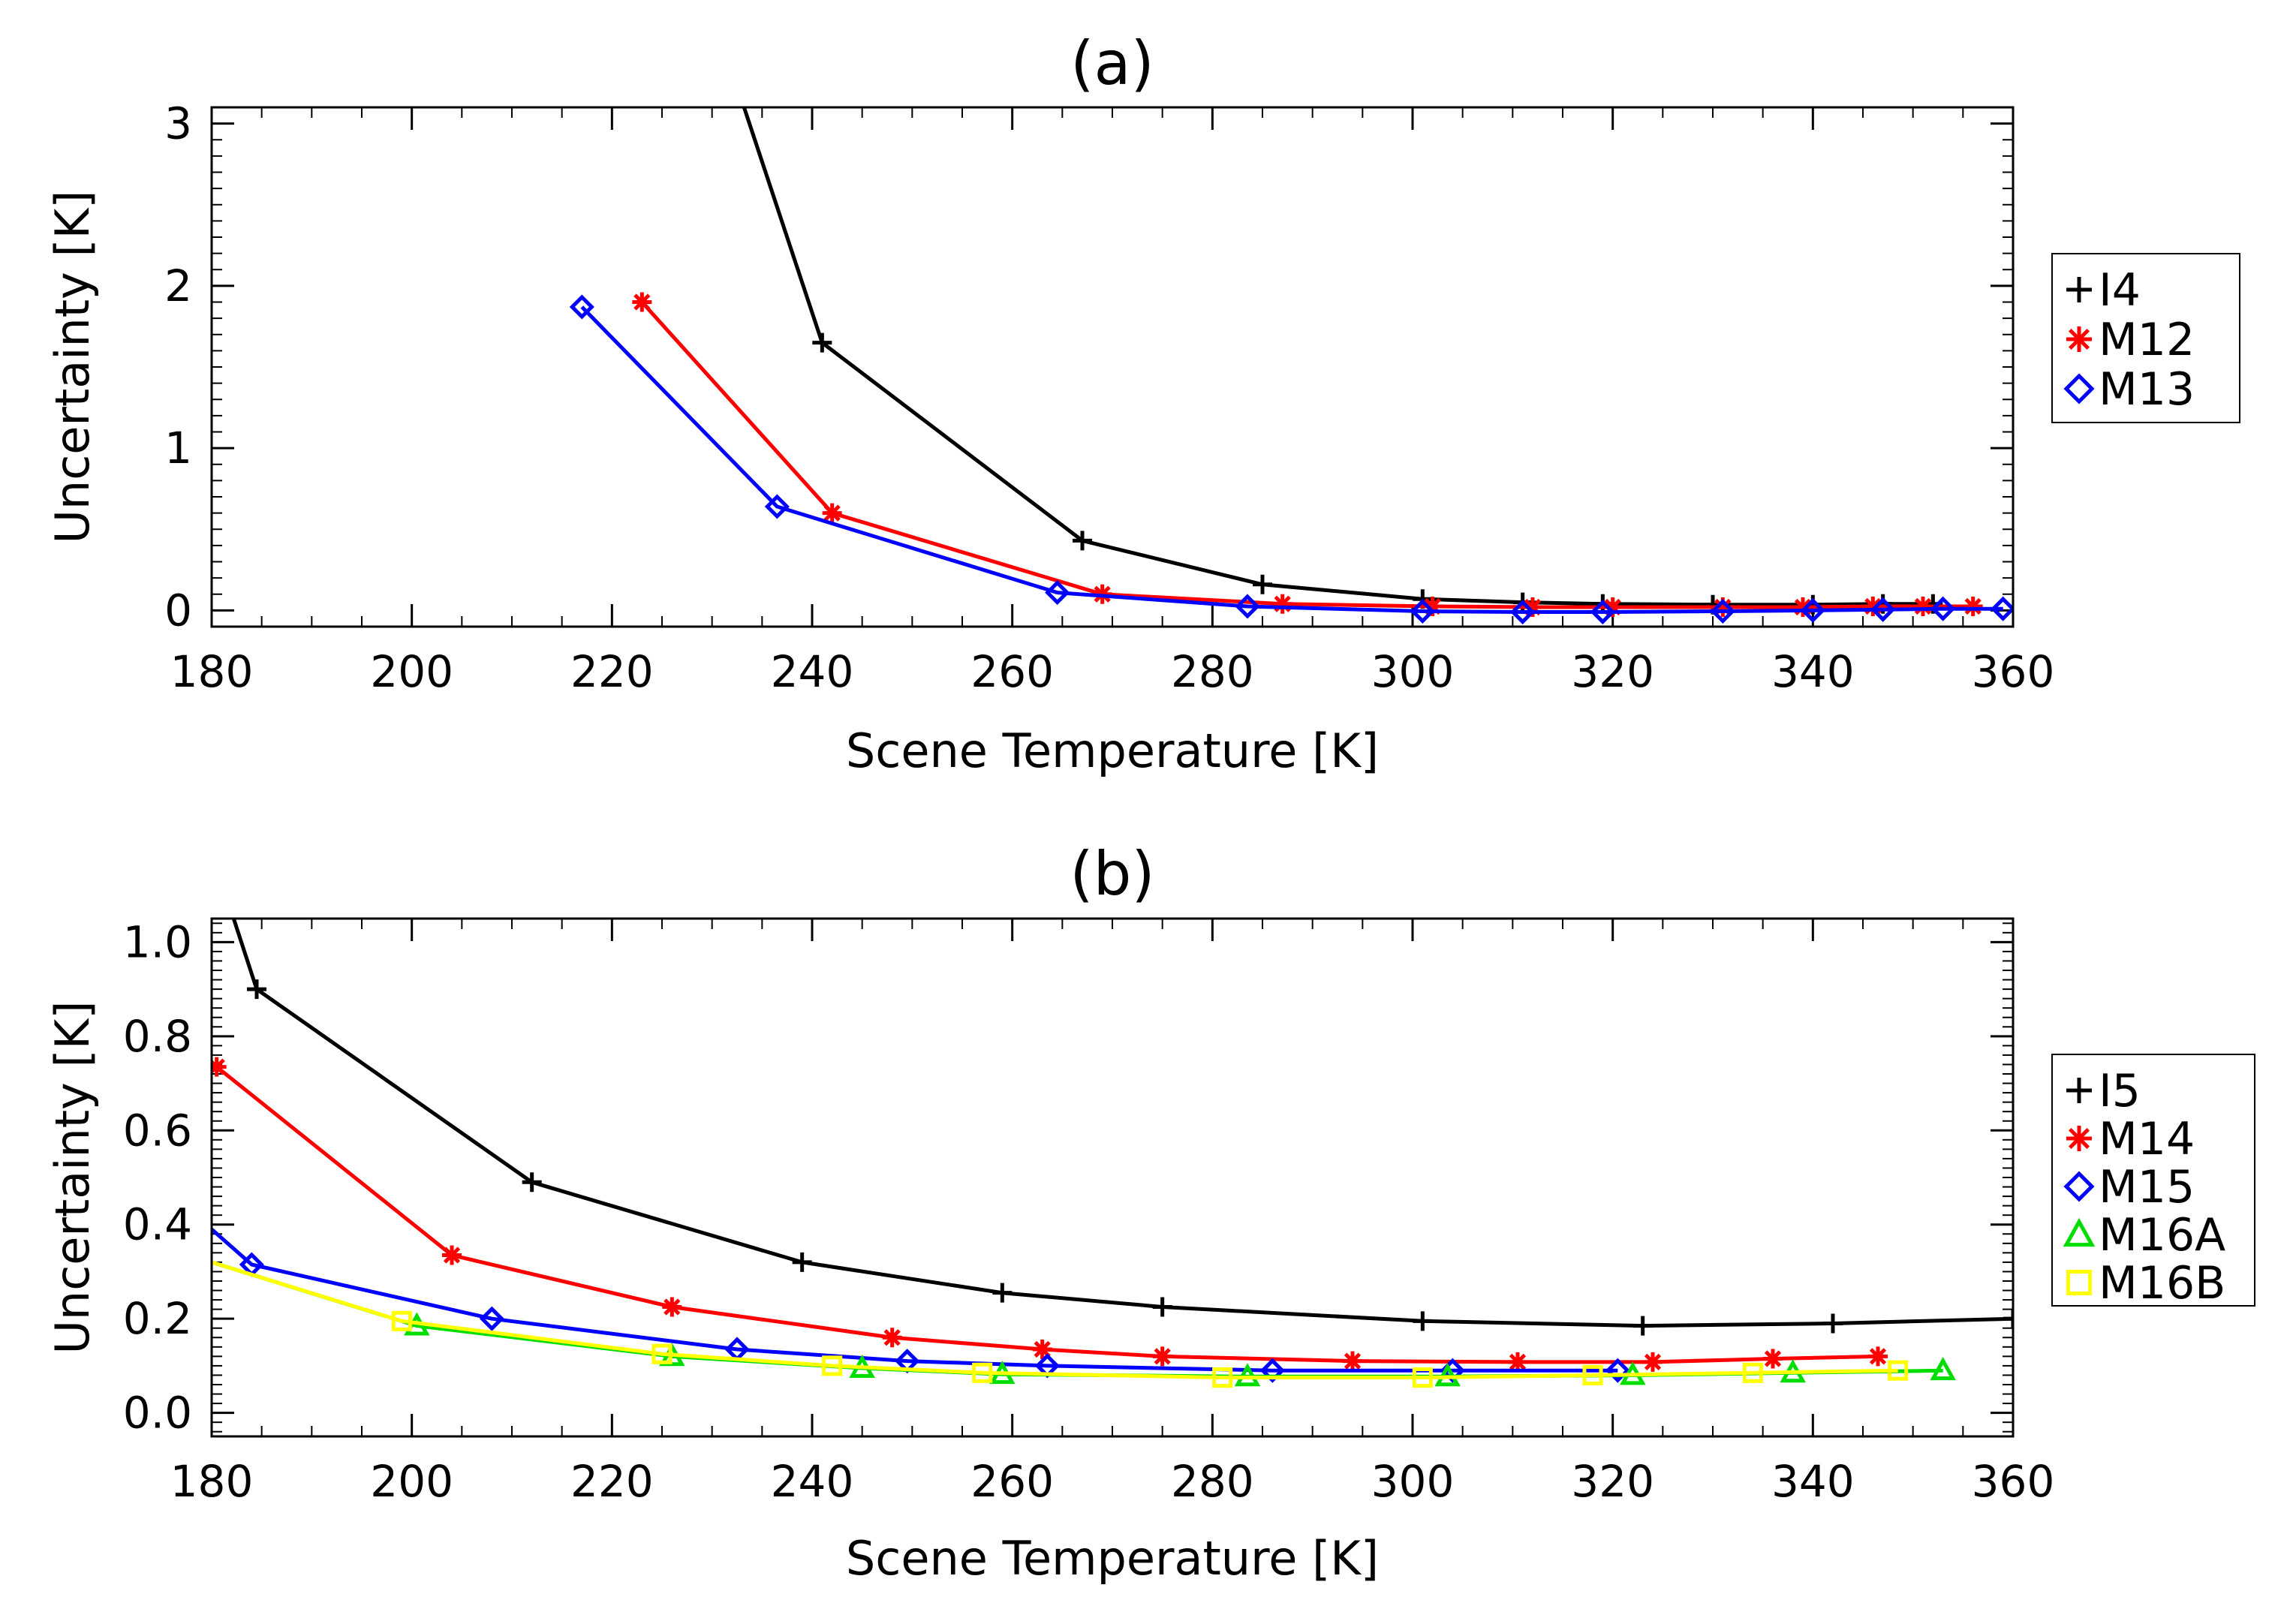  Describe the element at coordinates (212, 1481) in the screenshot. I see `x-tick-label: 180` at that location.